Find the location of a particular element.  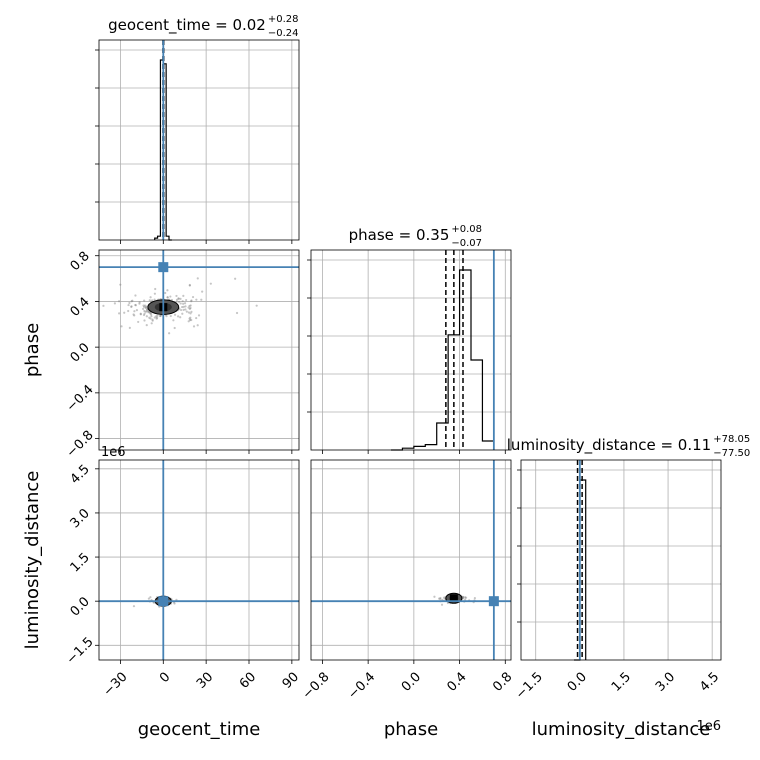

panel-title: phase = 0.35 is located at coordinates (399, 235).